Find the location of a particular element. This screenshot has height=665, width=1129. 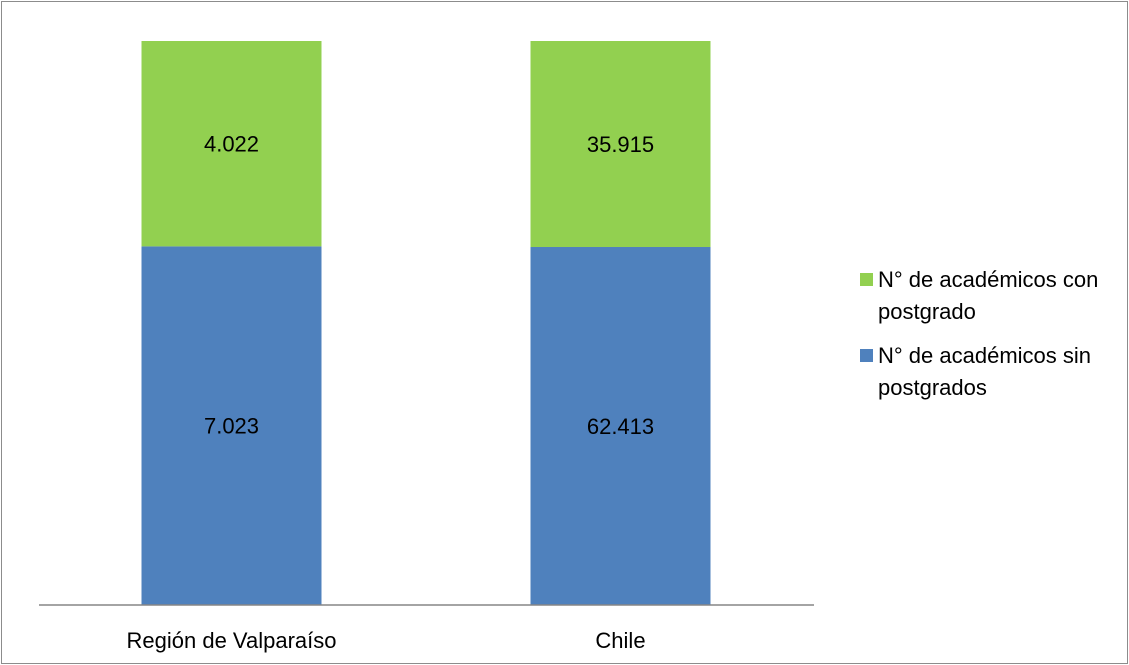

legend-swatch-con-postgrado is located at coordinates (866, 279).